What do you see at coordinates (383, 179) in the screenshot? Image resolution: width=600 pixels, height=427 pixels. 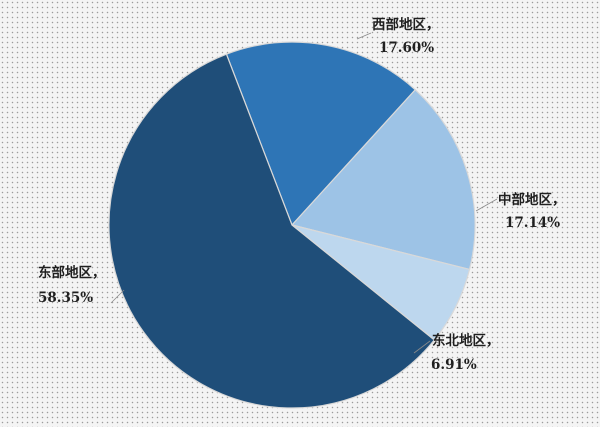 I see `pie-slice-central` at bounding box center [383, 179].